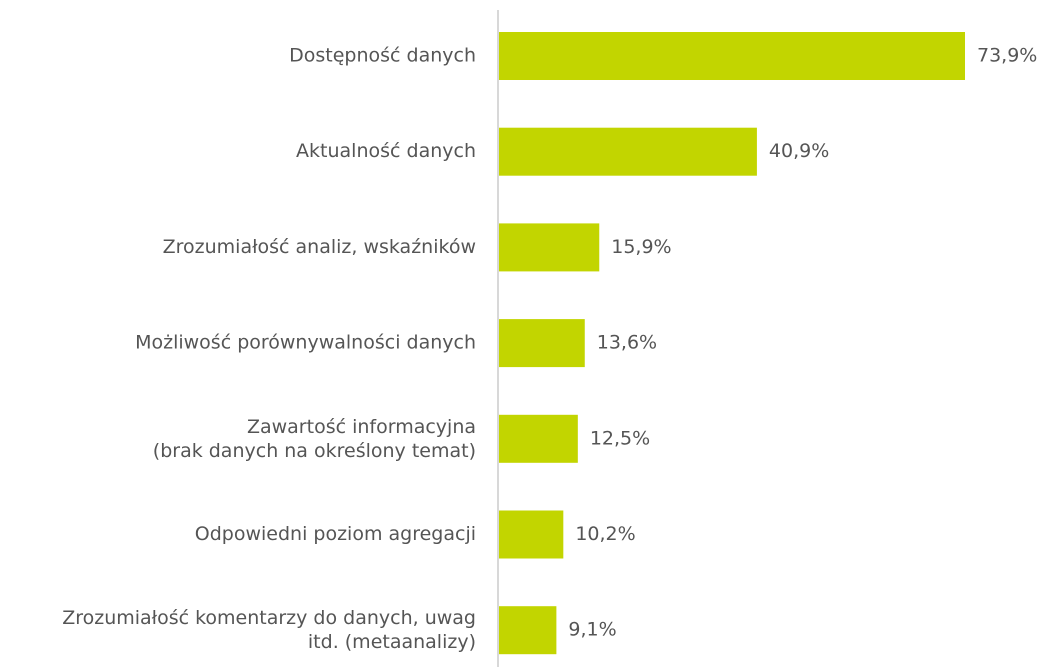 Image resolution: width=1043 pixels, height=667 pixels. I want to click on category-label: Możliwość porównywalności danych, so click(305, 343).